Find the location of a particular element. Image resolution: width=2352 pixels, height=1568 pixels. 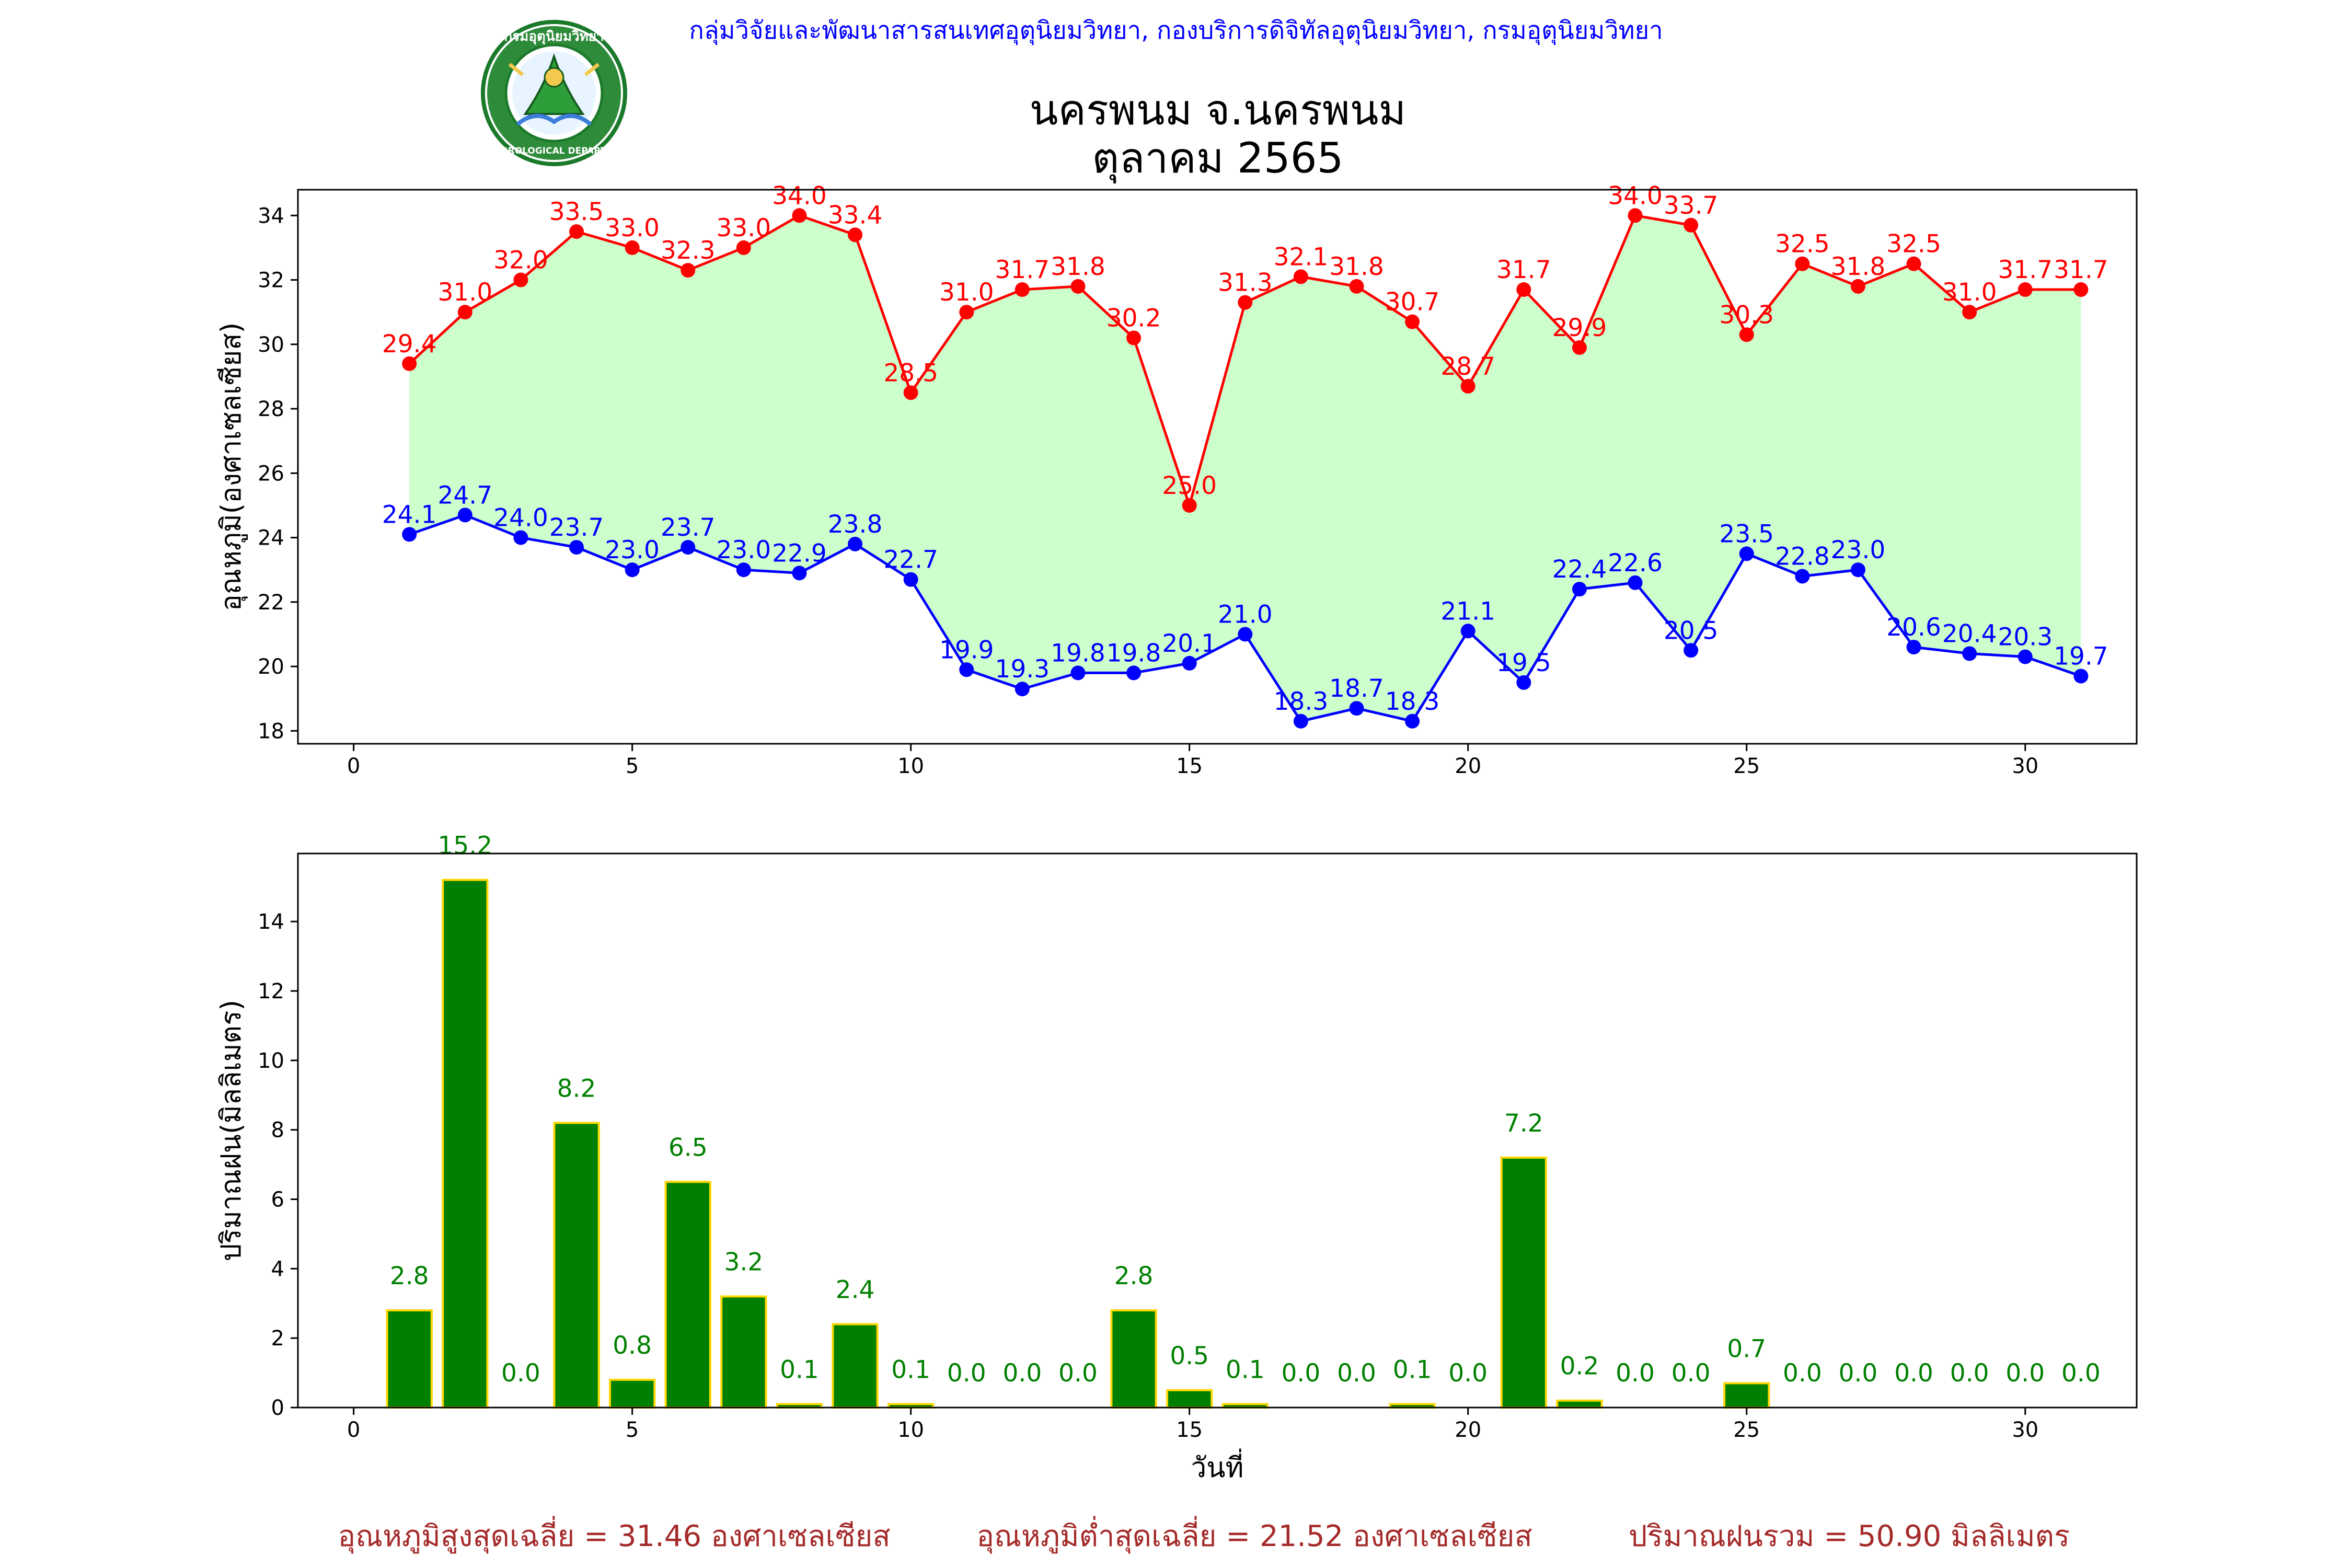

temp-y-tick-label: 32 is located at coordinates (271, 281).